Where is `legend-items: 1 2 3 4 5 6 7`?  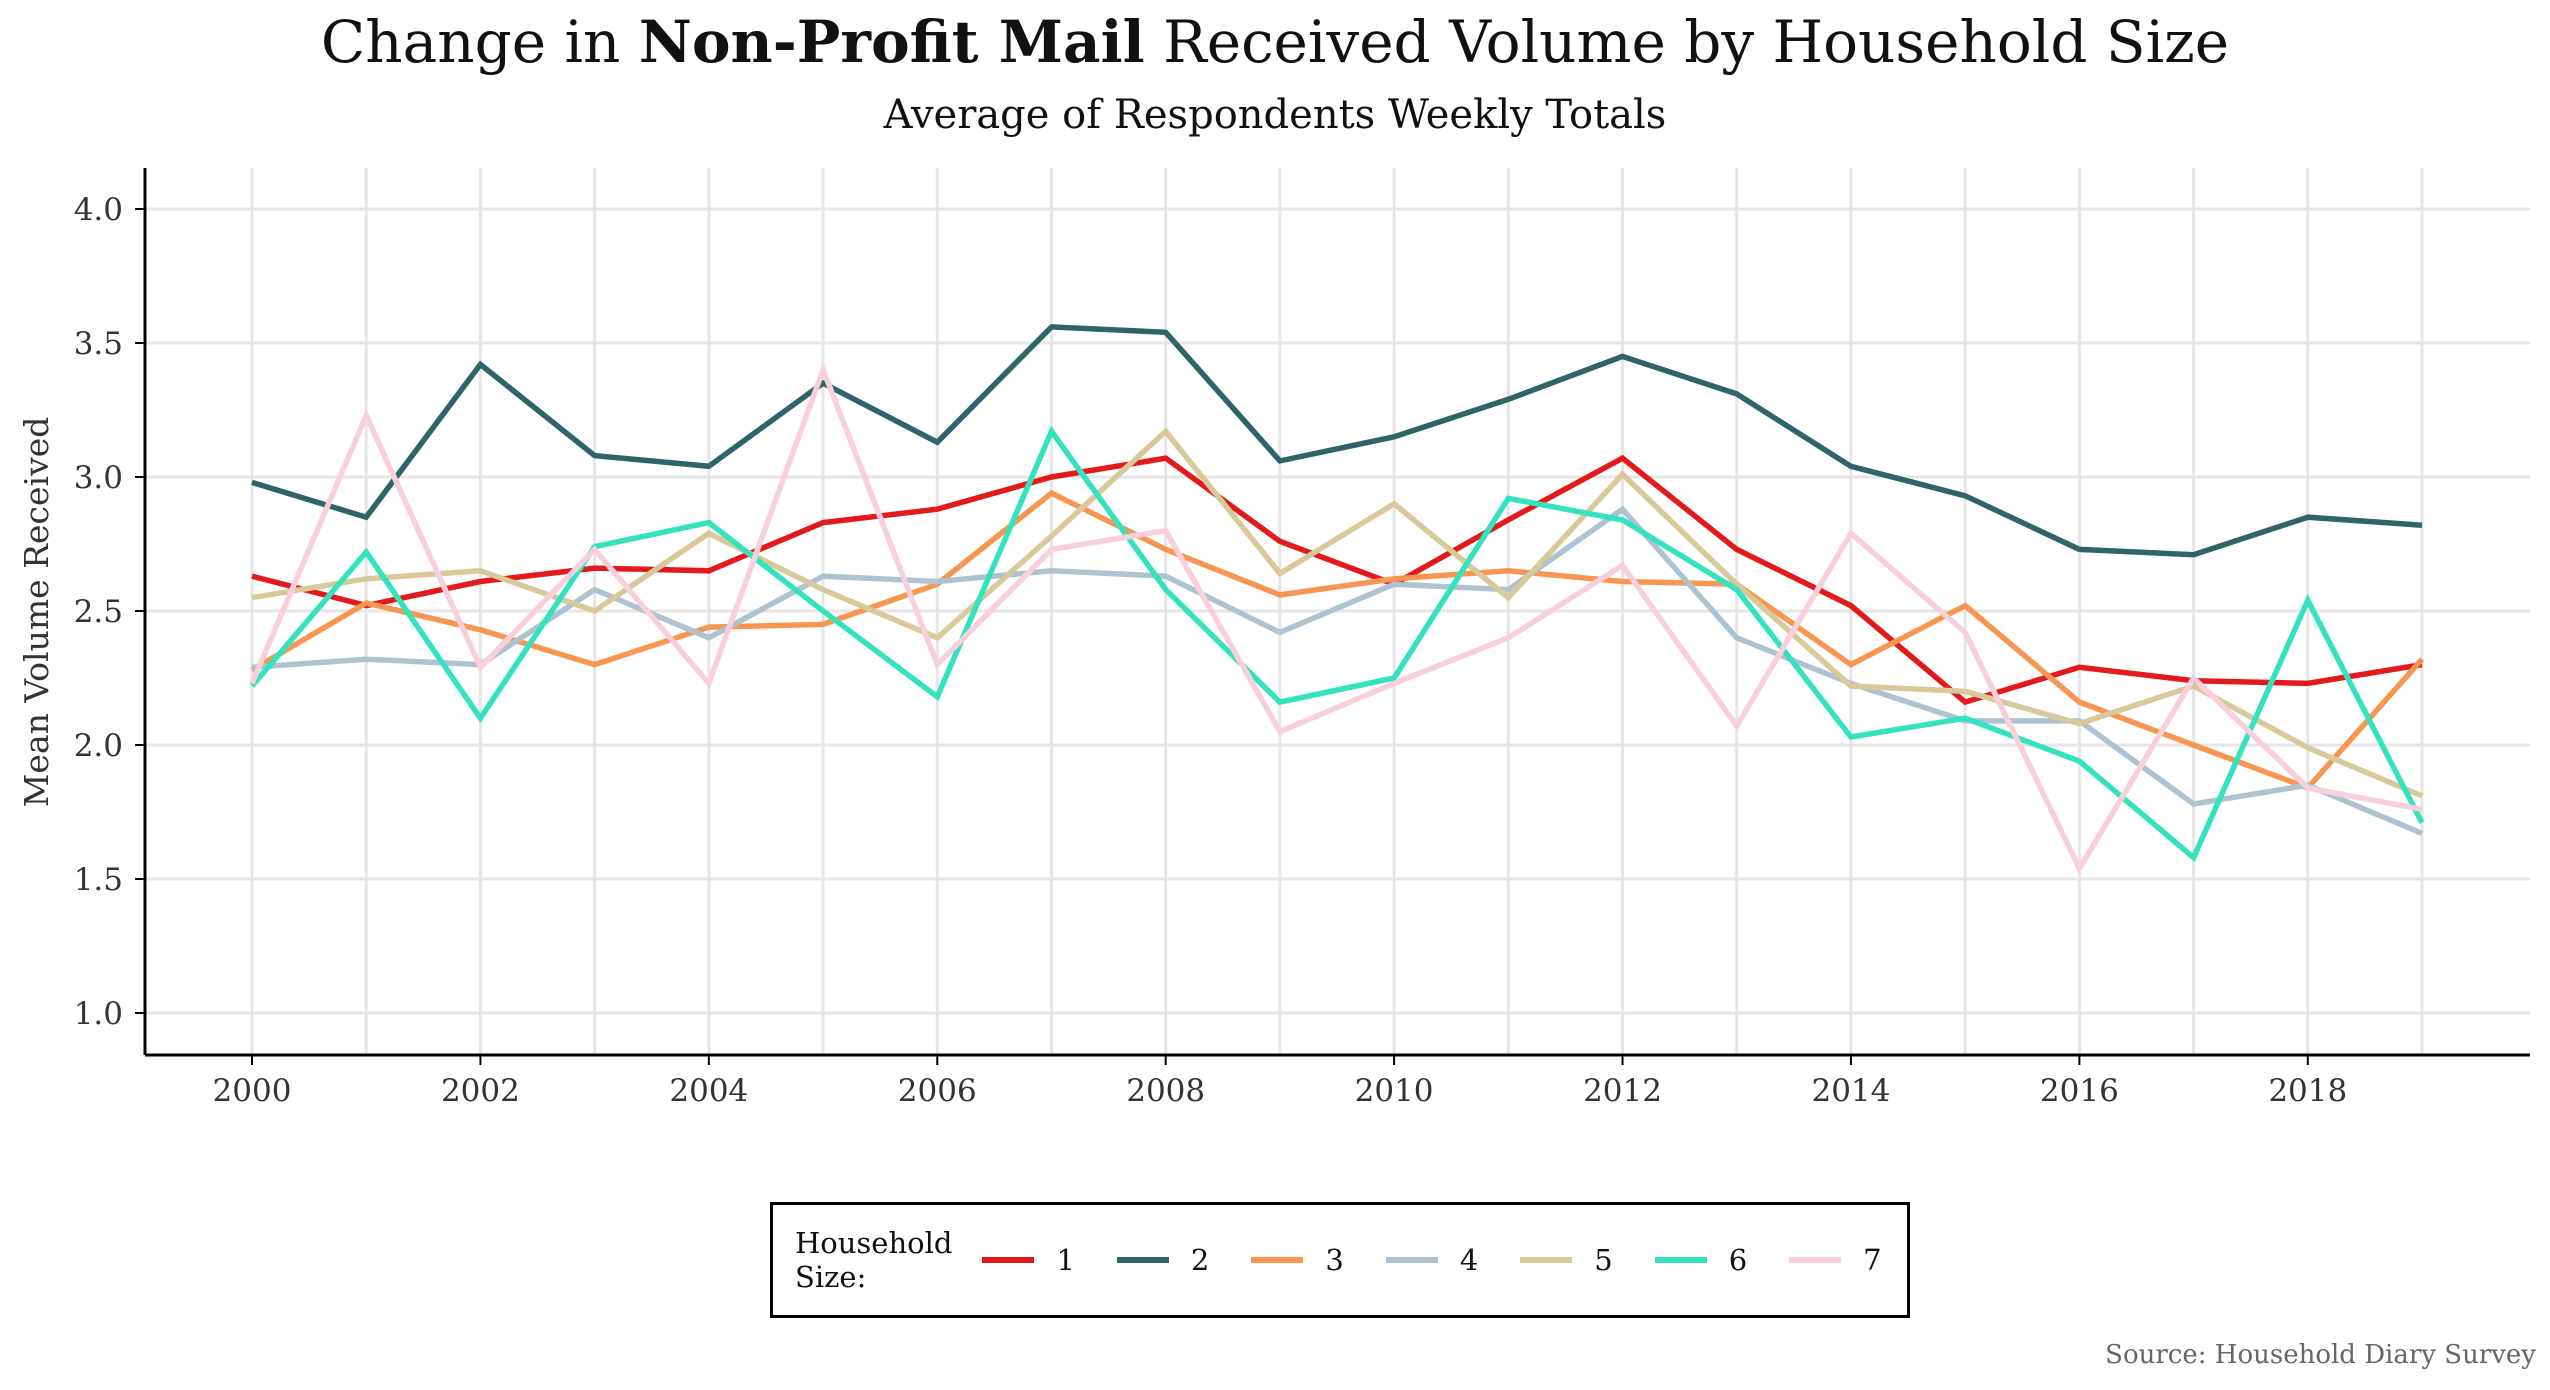
legend-items: 1 2 3 4 5 6 7 is located at coordinates (1452, 1260).